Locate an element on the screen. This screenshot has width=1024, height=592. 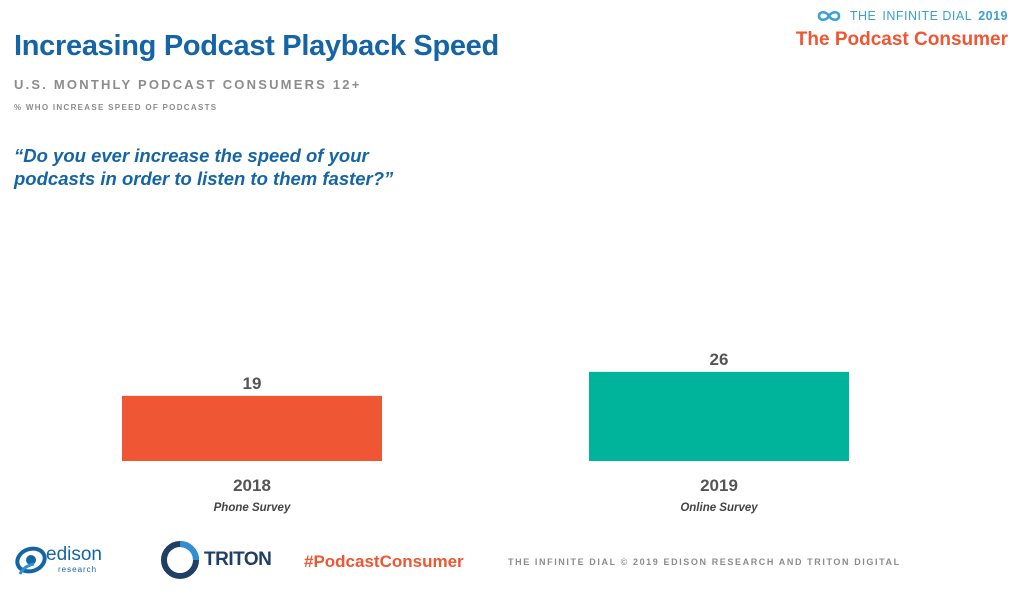
category-note-2019: Online Survey is located at coordinates (719, 508).